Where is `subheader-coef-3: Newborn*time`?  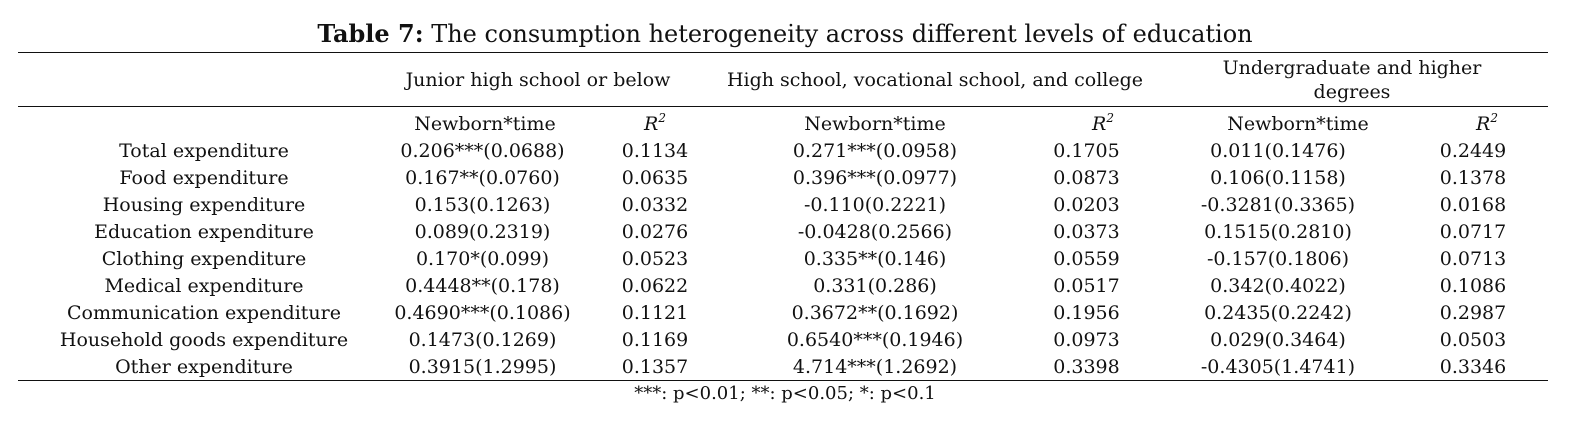
subheader-coef-3: Newborn*time is located at coordinates (1298, 124).